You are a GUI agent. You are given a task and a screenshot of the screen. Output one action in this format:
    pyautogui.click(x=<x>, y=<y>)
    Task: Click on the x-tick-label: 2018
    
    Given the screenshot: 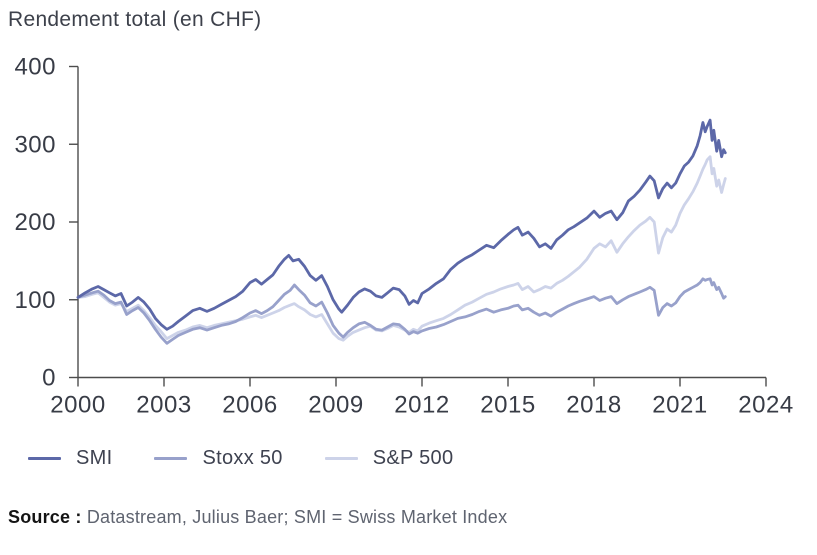 What is the action you would take?
    pyautogui.click(x=593, y=405)
    